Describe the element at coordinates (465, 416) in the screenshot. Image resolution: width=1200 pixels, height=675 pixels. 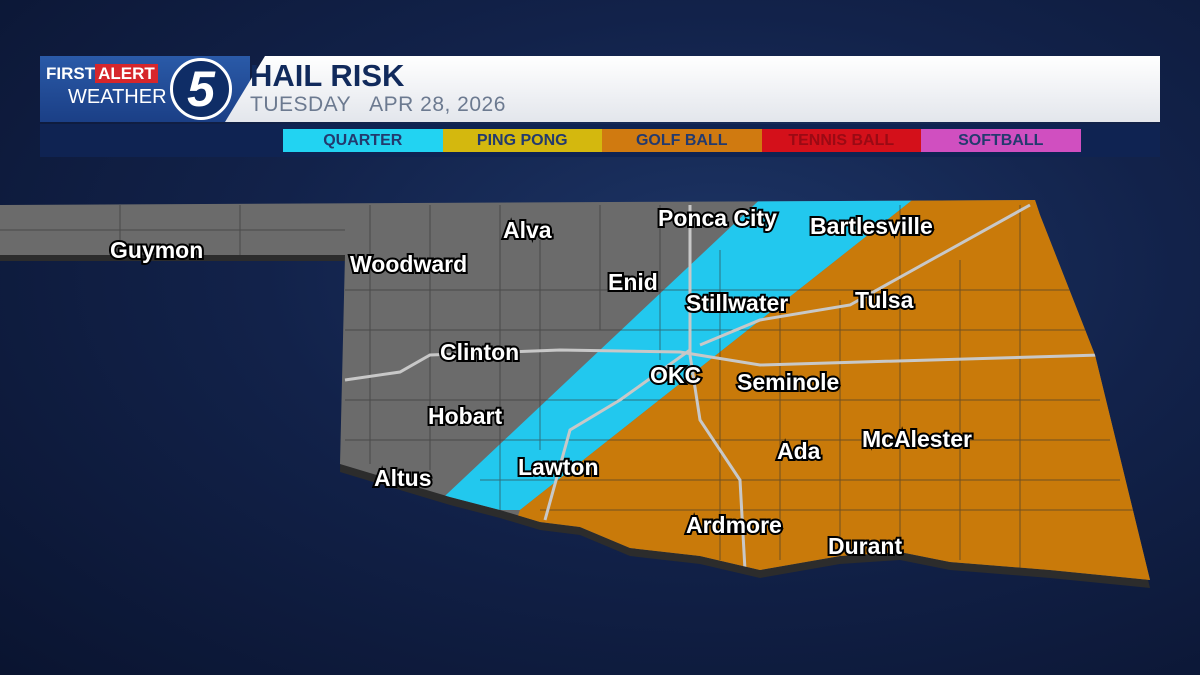
I see `city-label-hobart: Hobart` at that location.